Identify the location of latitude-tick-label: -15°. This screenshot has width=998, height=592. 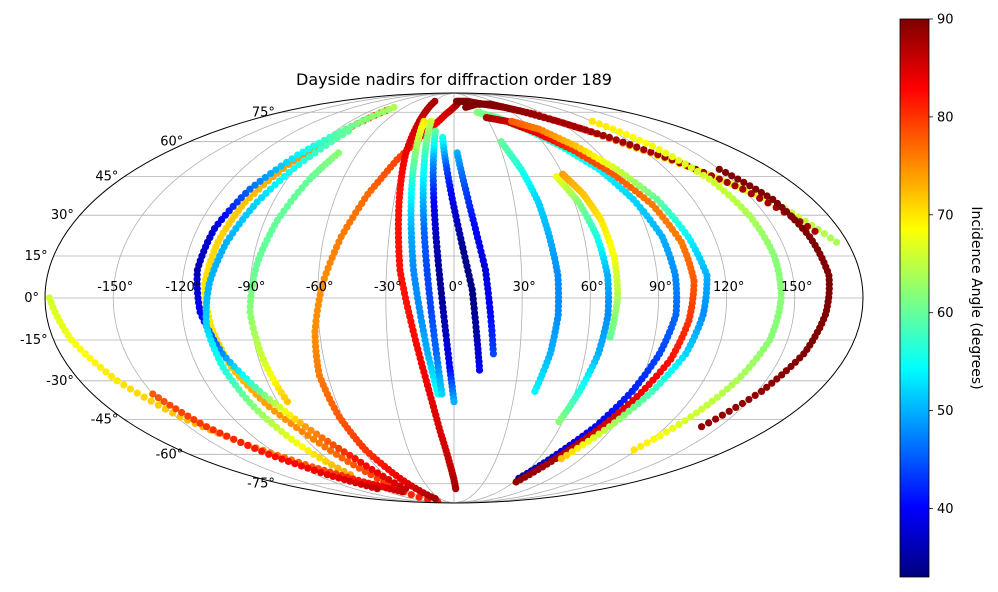
(34, 340).